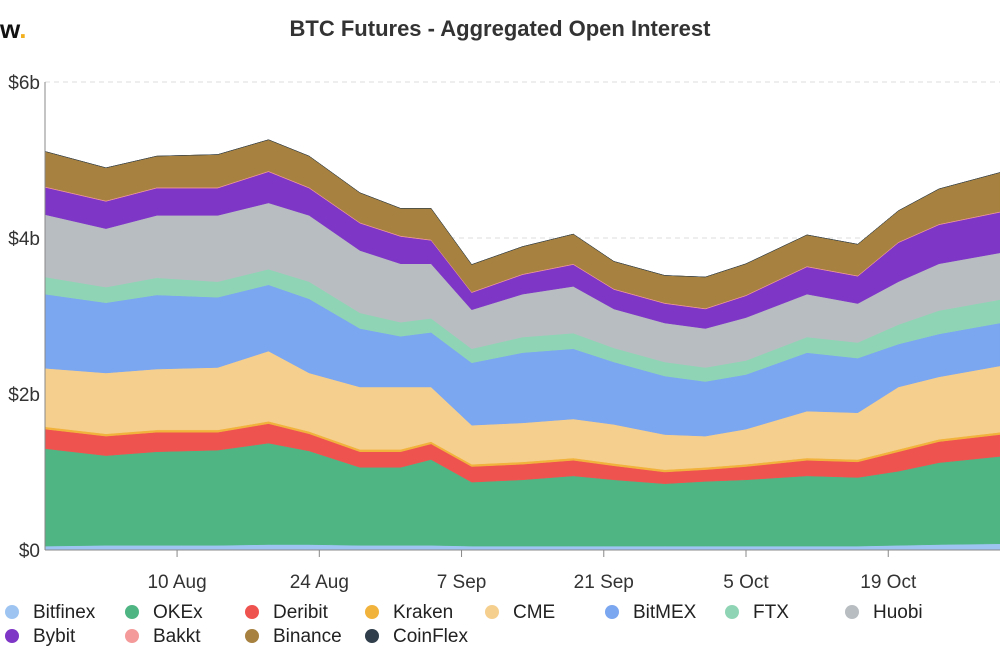 Image resolution: width=1000 pixels, height=660 pixels. Describe the element at coordinates (423, 612) in the screenshot. I see `legend-label: Kraken` at that location.